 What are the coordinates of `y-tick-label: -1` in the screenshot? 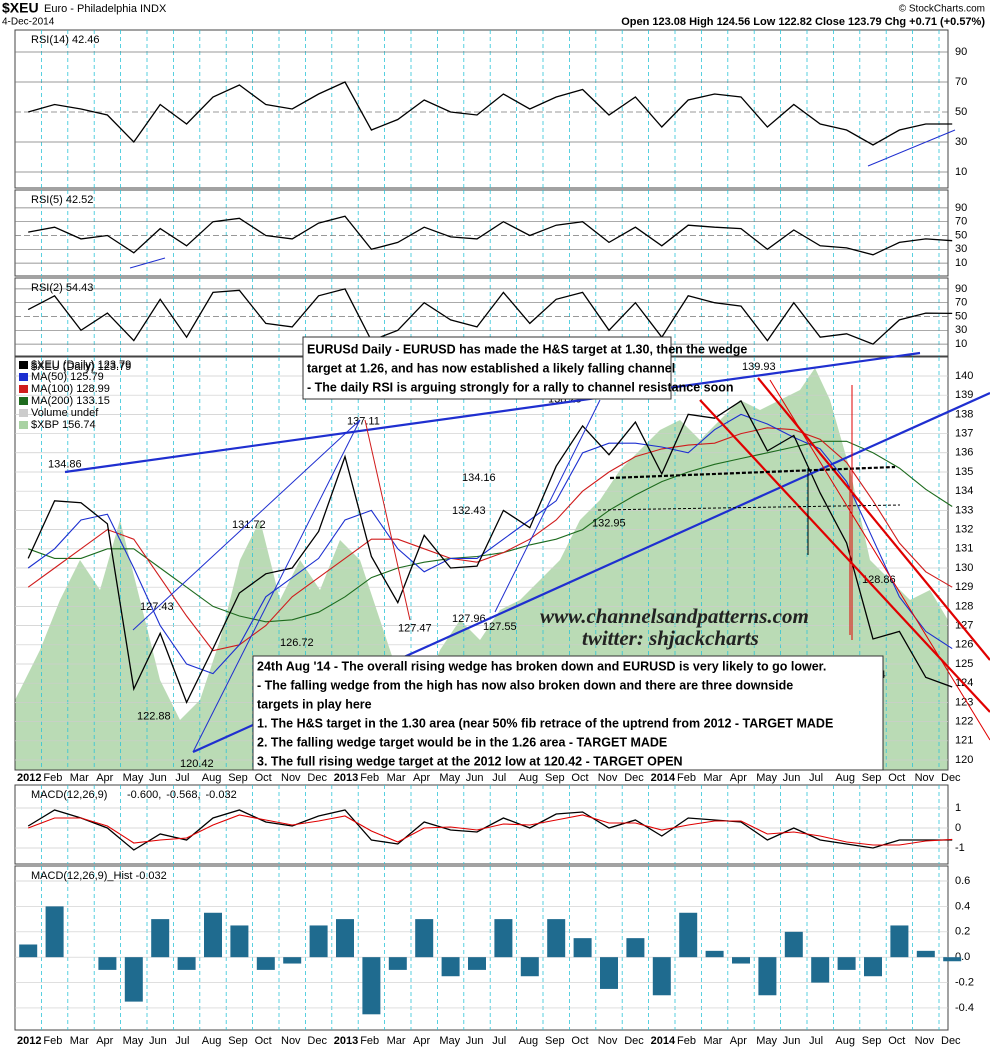 It's located at (960, 848).